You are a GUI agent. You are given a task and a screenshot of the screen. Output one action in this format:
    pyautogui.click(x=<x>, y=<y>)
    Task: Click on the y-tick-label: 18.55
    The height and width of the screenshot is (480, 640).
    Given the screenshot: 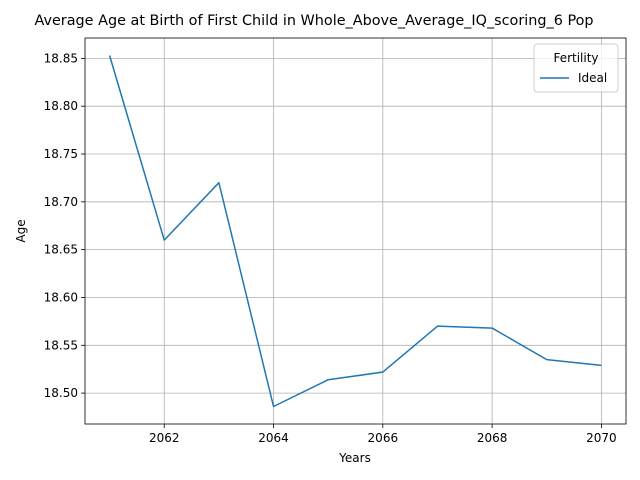 What is the action you would take?
    pyautogui.click(x=61, y=345)
    